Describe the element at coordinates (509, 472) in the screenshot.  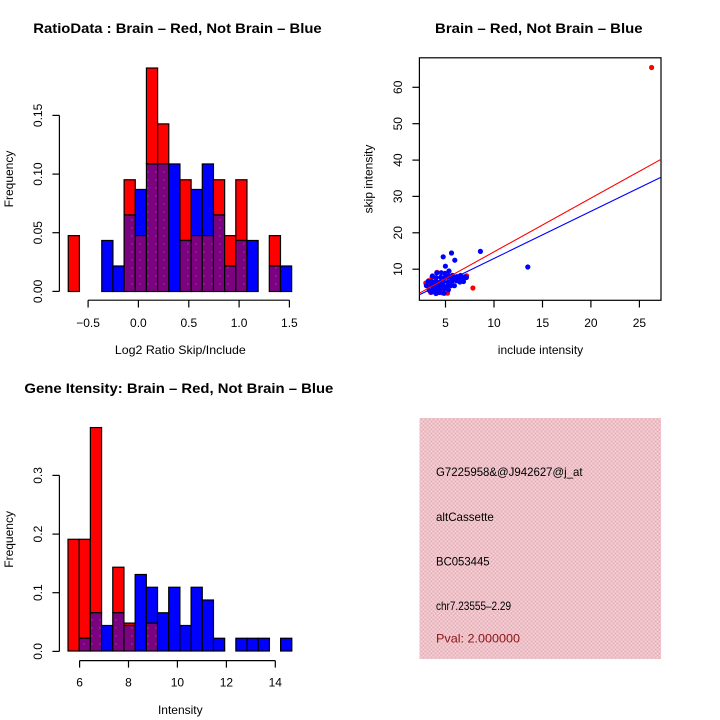
I see `svg-text: G7225958&@J942627@j_at` at that location.